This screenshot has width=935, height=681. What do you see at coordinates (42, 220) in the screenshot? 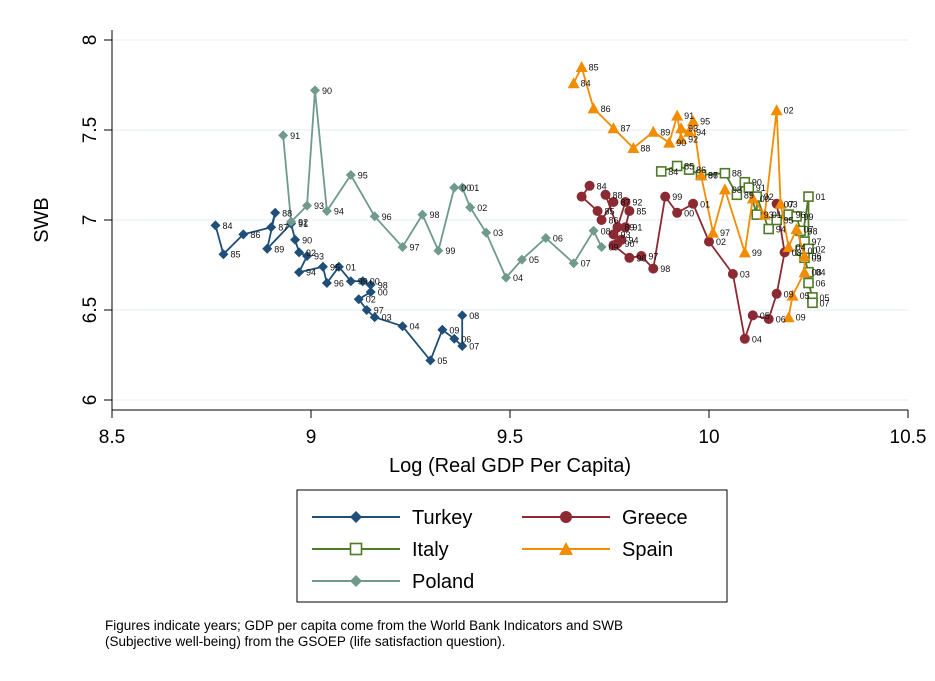
I see `y-axis-title: SWB` at bounding box center [42, 220].